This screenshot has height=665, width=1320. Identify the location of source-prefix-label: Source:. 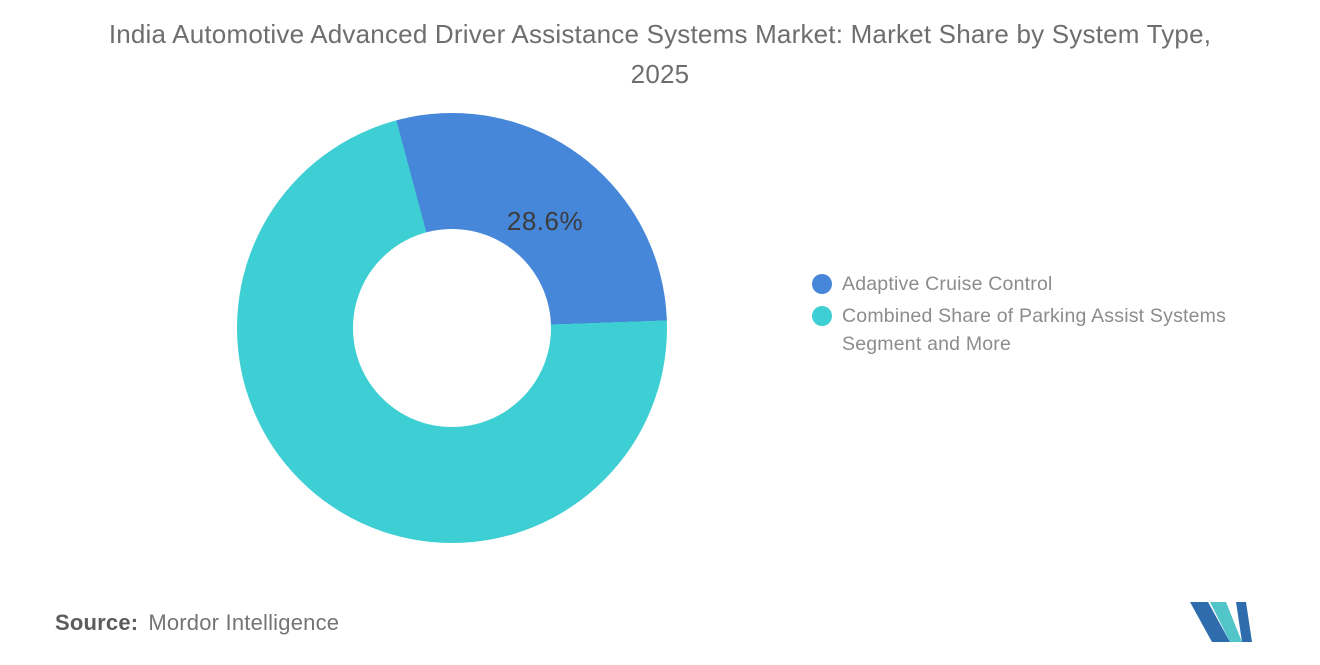
(97, 622).